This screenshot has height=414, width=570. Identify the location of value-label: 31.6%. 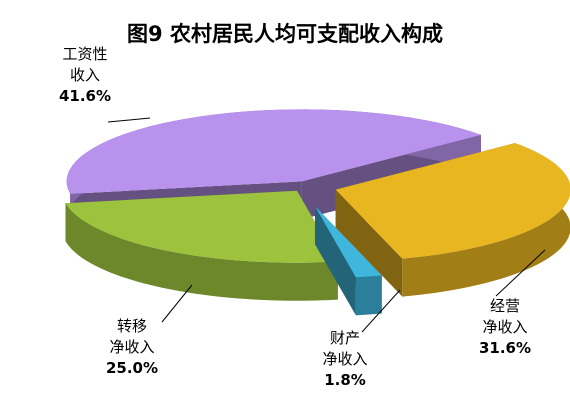
(505, 348).